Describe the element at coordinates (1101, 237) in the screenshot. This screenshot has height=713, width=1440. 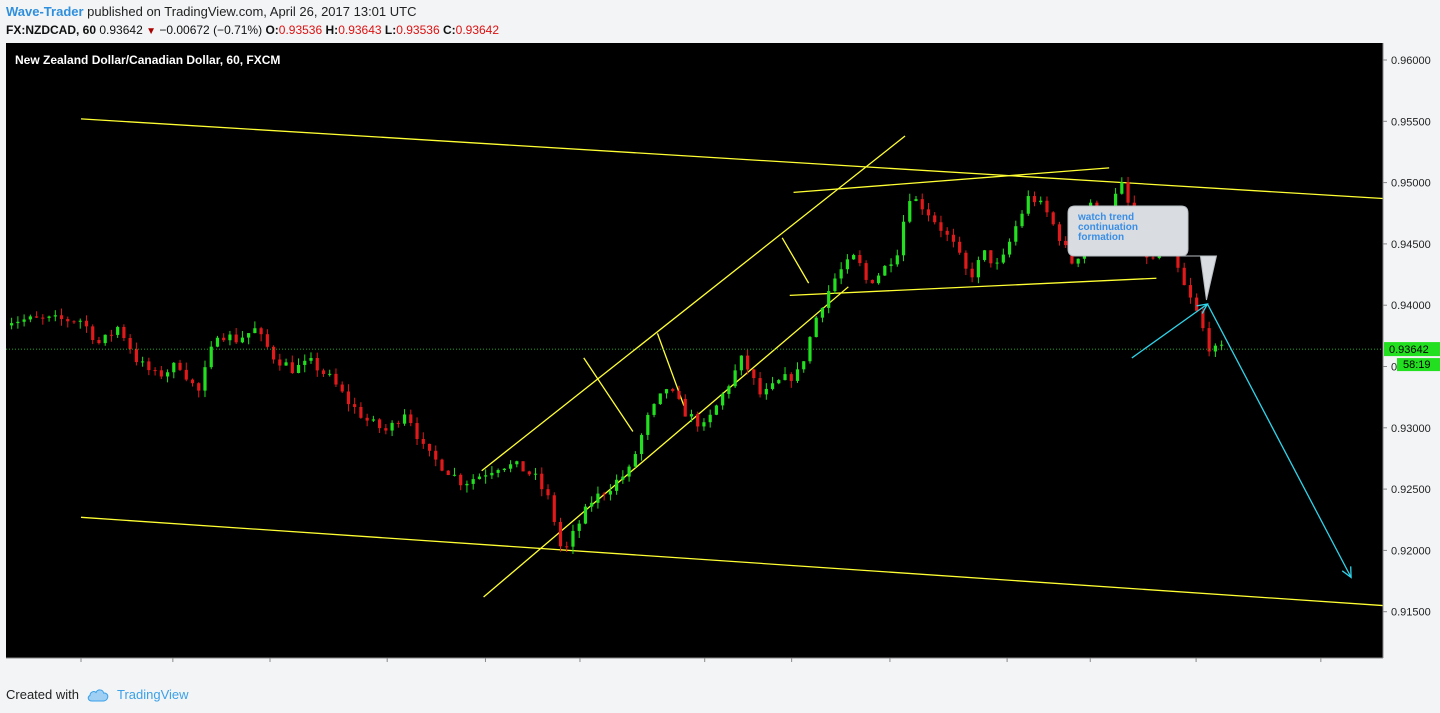
I see `callout-line: formation` at that location.